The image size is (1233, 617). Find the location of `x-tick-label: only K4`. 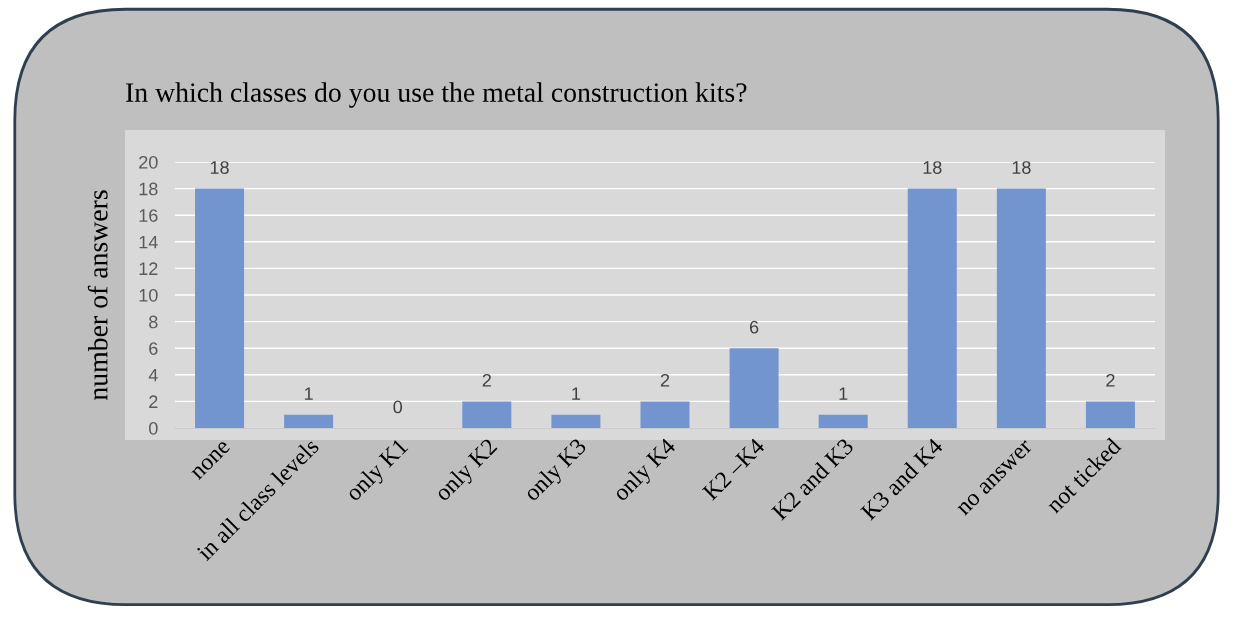

x-tick-label: only K4 is located at coordinates (645, 471).